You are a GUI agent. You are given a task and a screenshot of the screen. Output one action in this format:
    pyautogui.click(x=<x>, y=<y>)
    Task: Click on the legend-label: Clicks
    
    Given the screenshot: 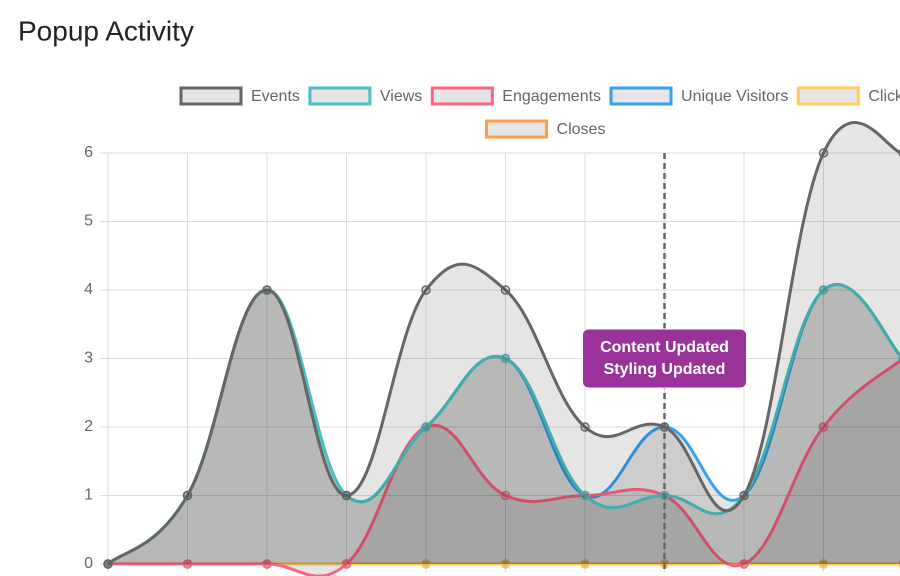 What is the action you would take?
    pyautogui.click(x=884, y=96)
    